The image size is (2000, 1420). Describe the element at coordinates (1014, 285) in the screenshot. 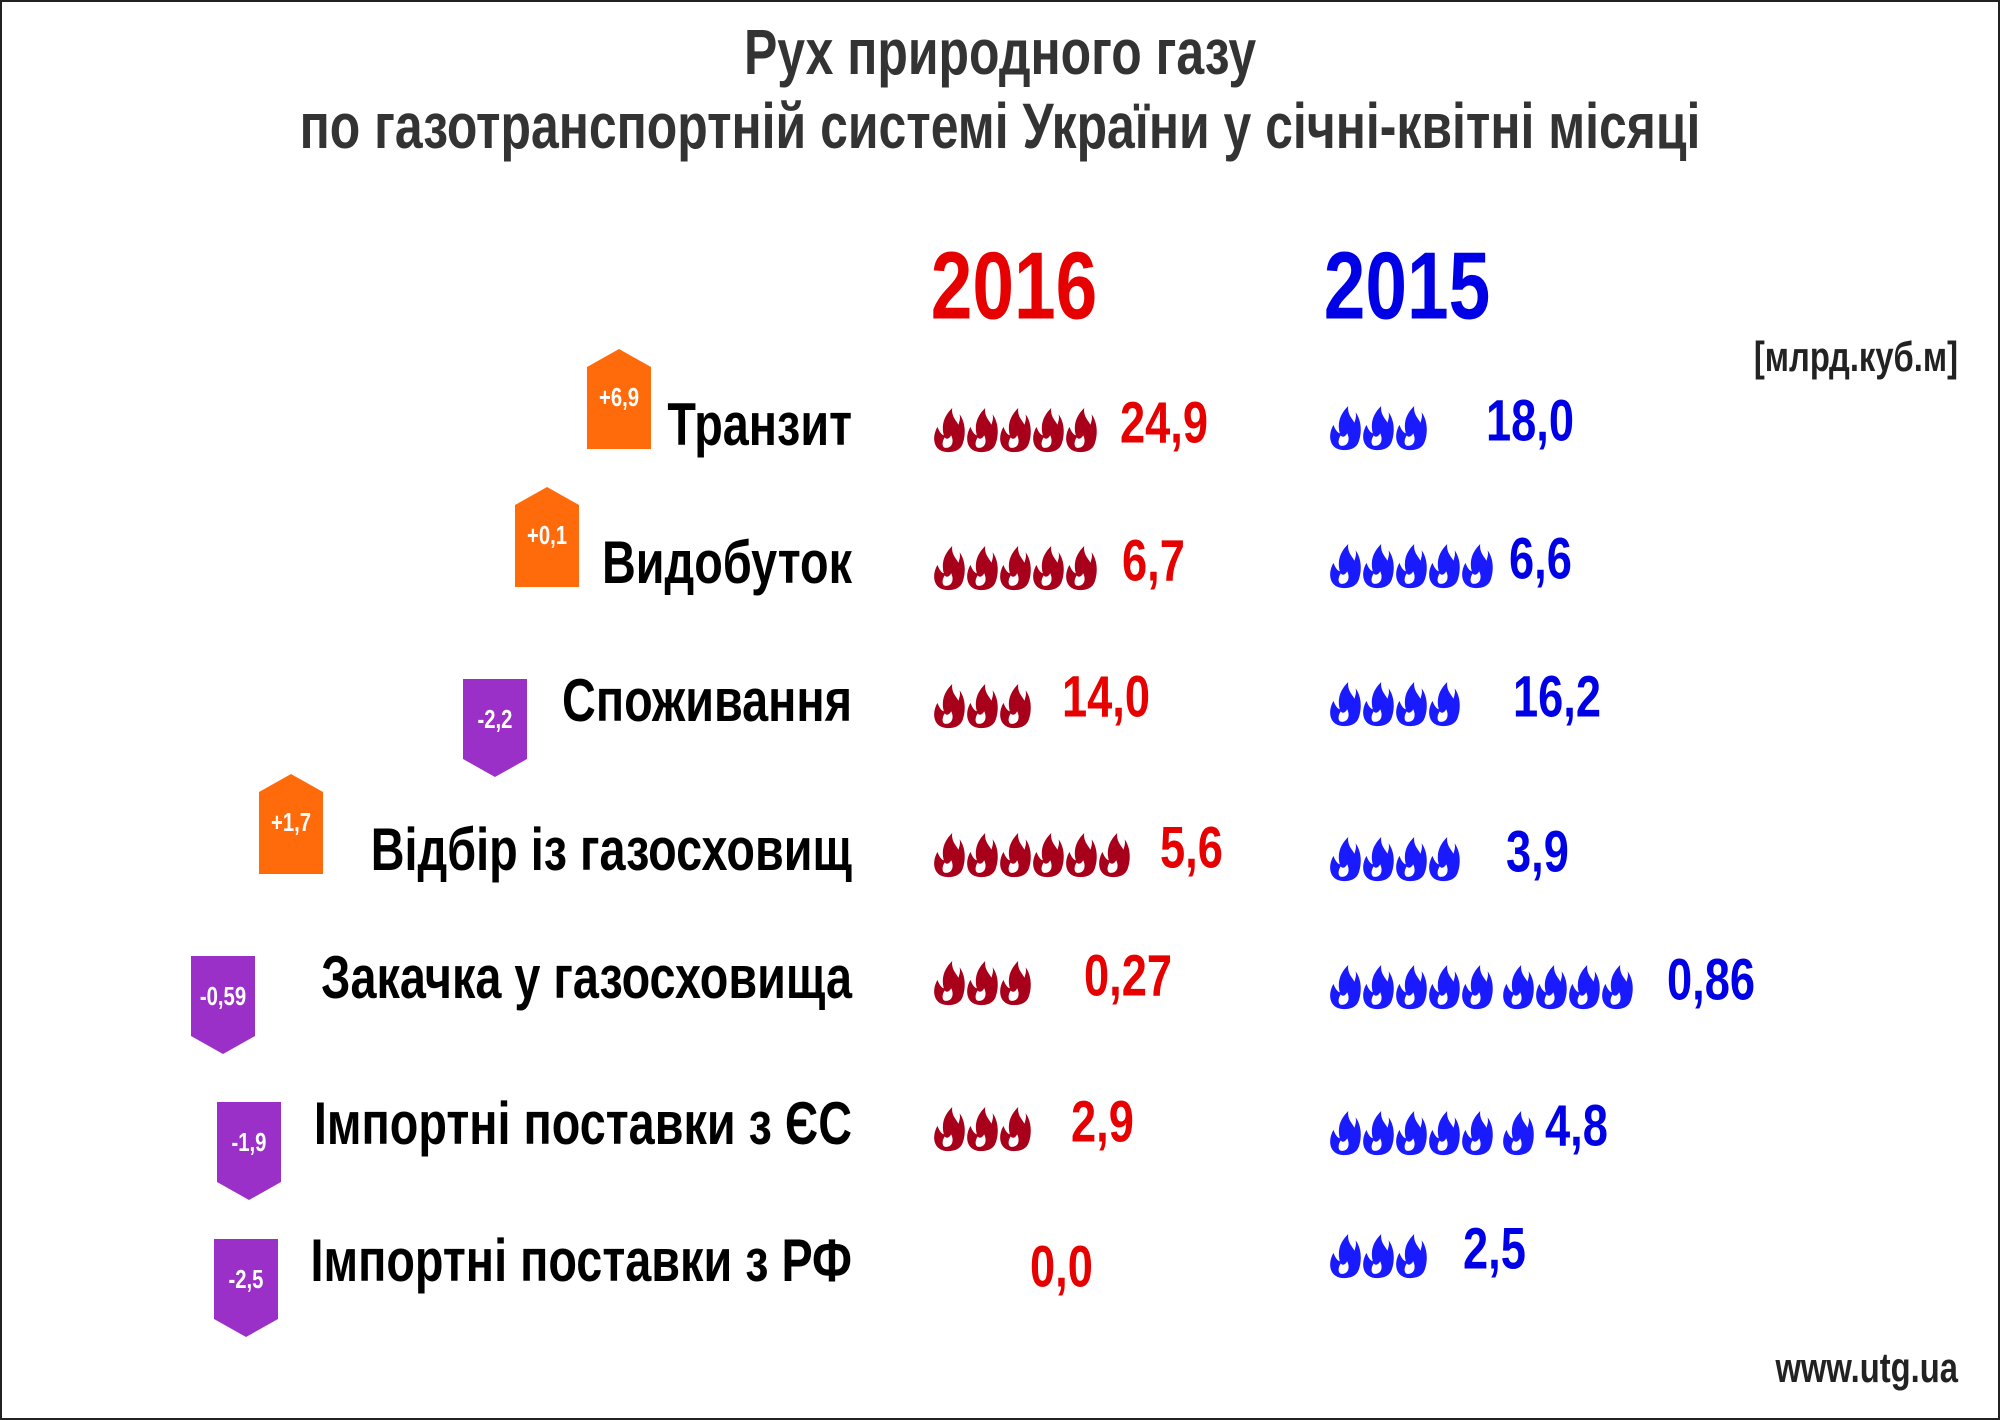

I see `year-heading: 2016` at that location.